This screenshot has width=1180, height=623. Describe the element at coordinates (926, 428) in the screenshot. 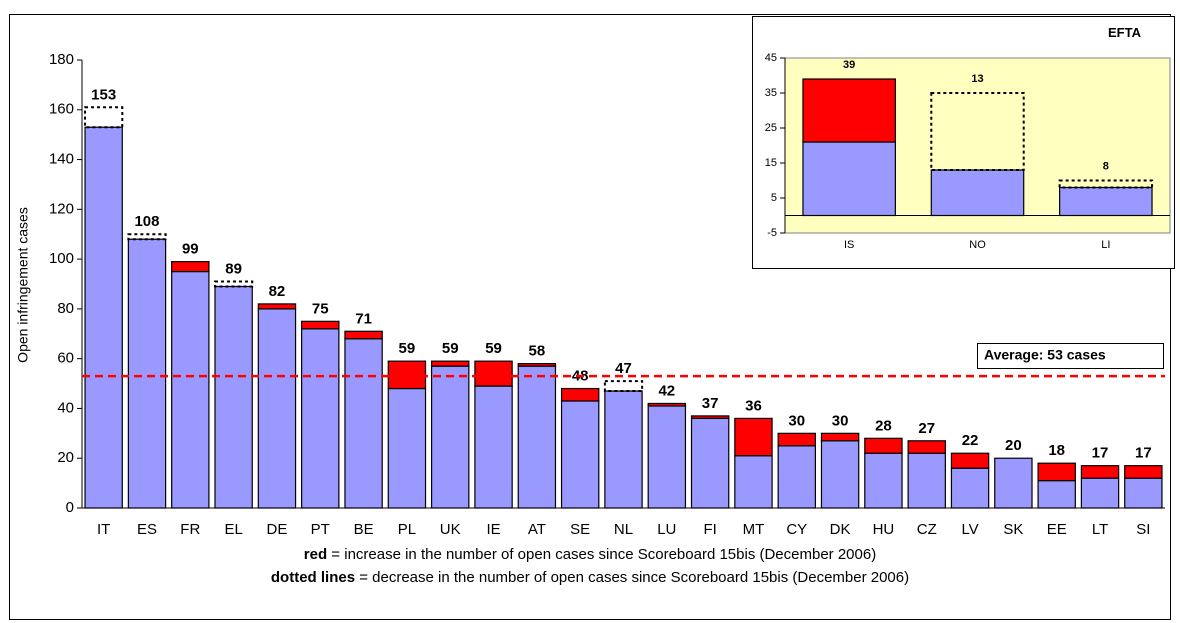

I see `data-label: 27` at that location.